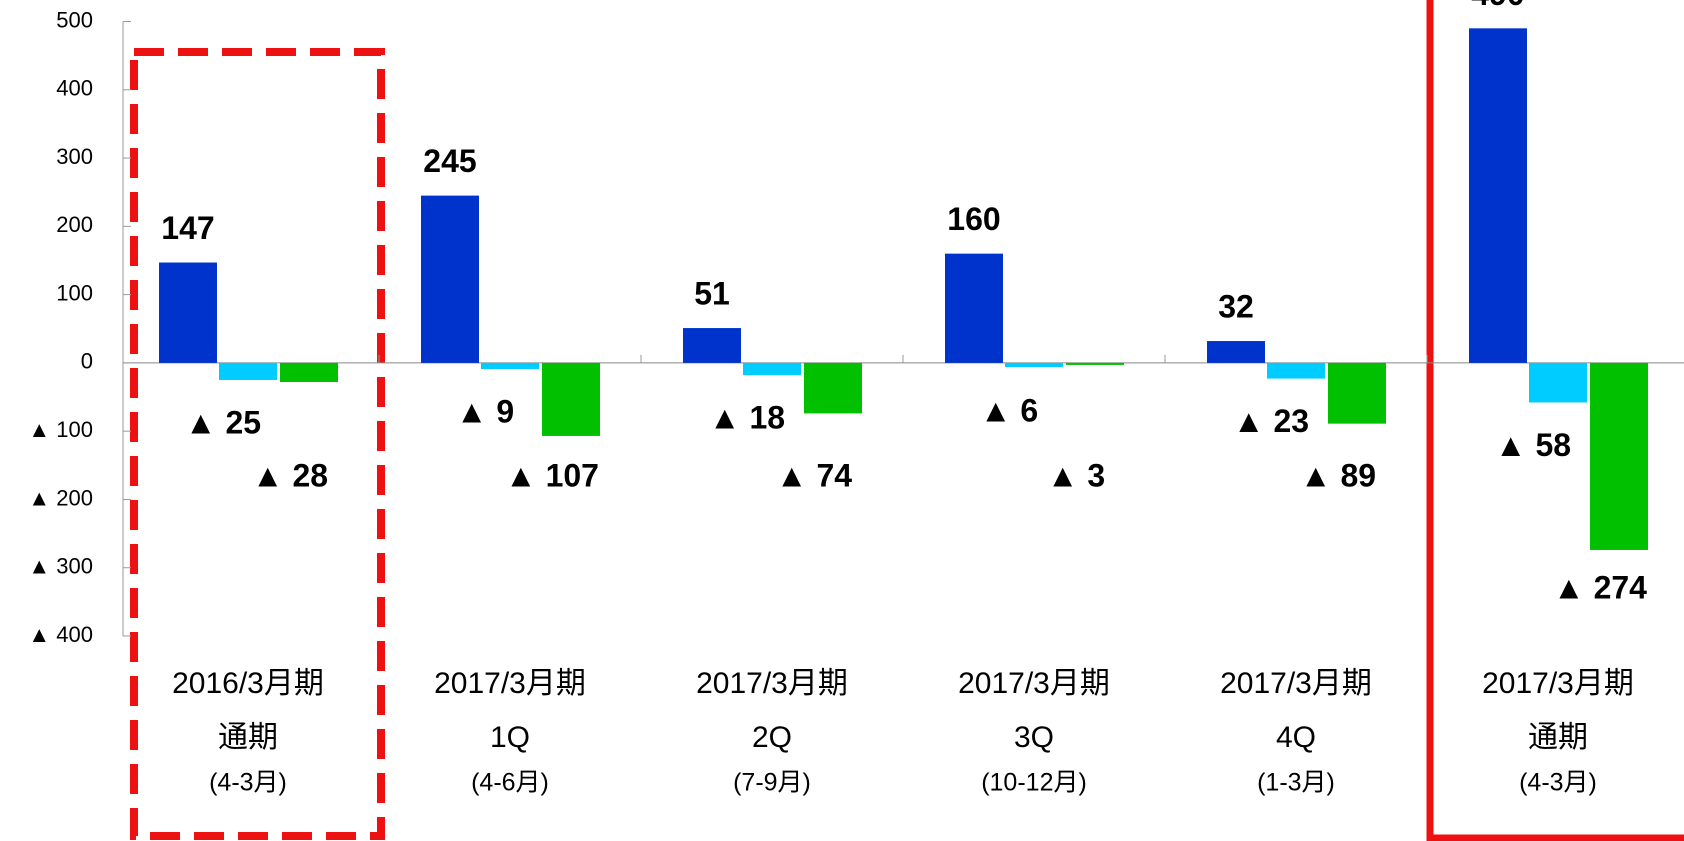 This screenshot has height=841, width=1684. Describe the element at coordinates (257, 444) in the screenshot. I see `highlight-box-dashed` at that location.